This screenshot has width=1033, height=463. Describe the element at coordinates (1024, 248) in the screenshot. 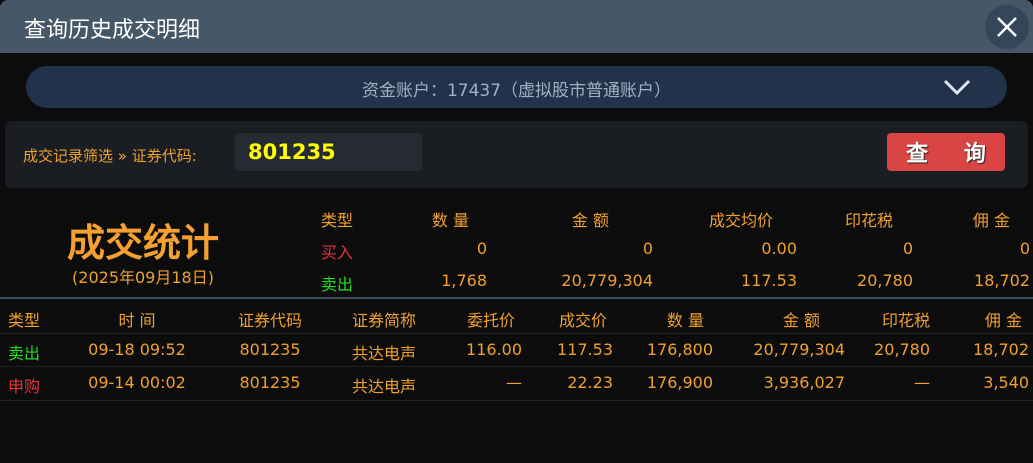

I see `stats-fee: 0` at that location.